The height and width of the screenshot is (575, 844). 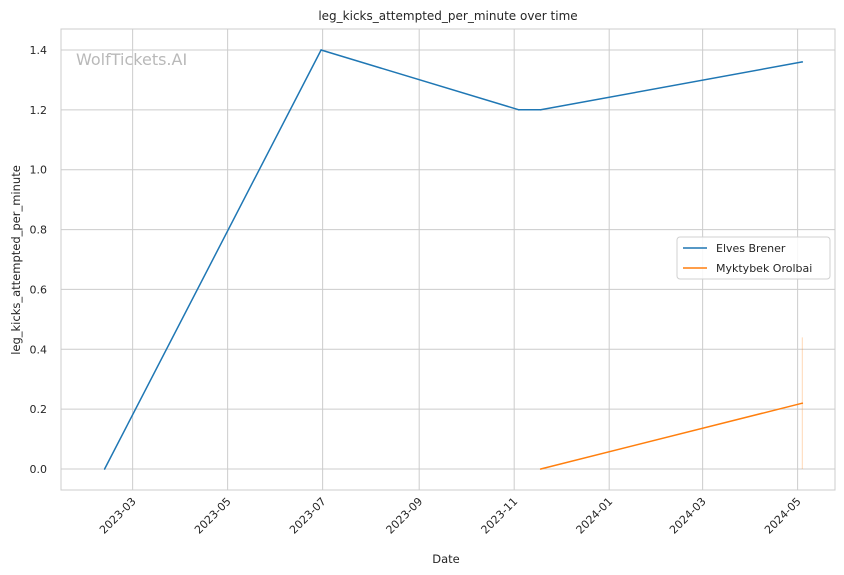 What do you see at coordinates (39, 230) in the screenshot?
I see `y-tick-label: 0.8` at bounding box center [39, 230].